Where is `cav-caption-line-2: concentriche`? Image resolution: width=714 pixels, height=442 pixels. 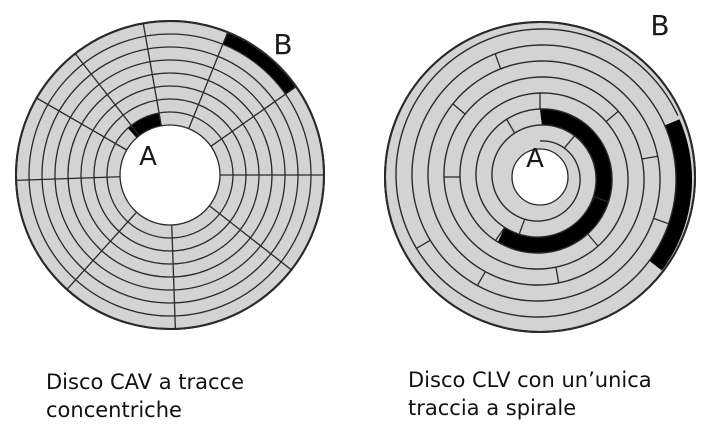 cav-caption-line-2: concentriche is located at coordinates (114, 410).